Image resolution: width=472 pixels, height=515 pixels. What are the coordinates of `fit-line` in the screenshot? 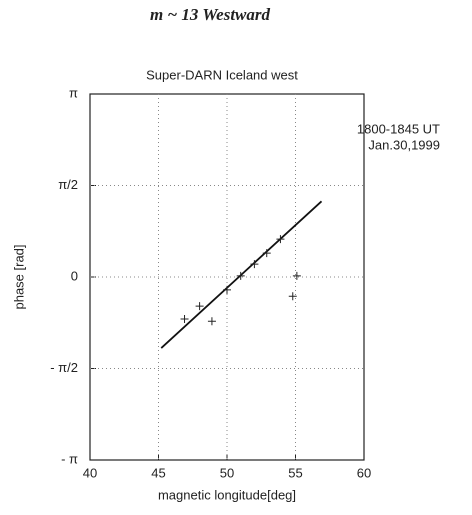 It's located at (241, 274).